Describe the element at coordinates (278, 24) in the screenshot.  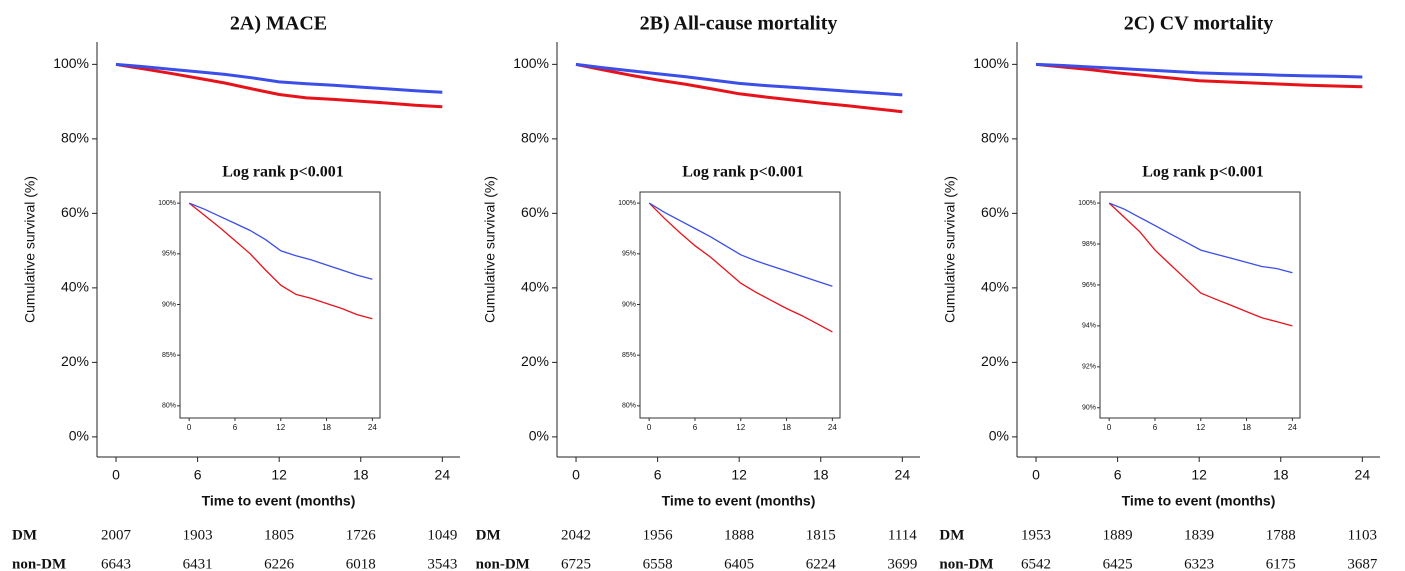
I see `chart-title: 2A) MACE` at that location.